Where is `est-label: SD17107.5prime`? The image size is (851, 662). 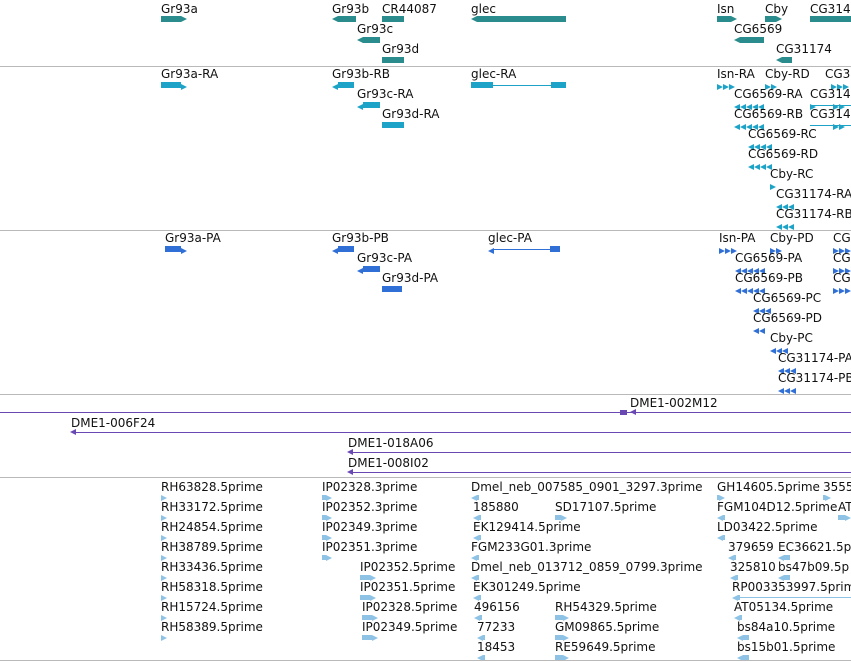
est-label: SD17107.5prime is located at coordinates (606, 507).